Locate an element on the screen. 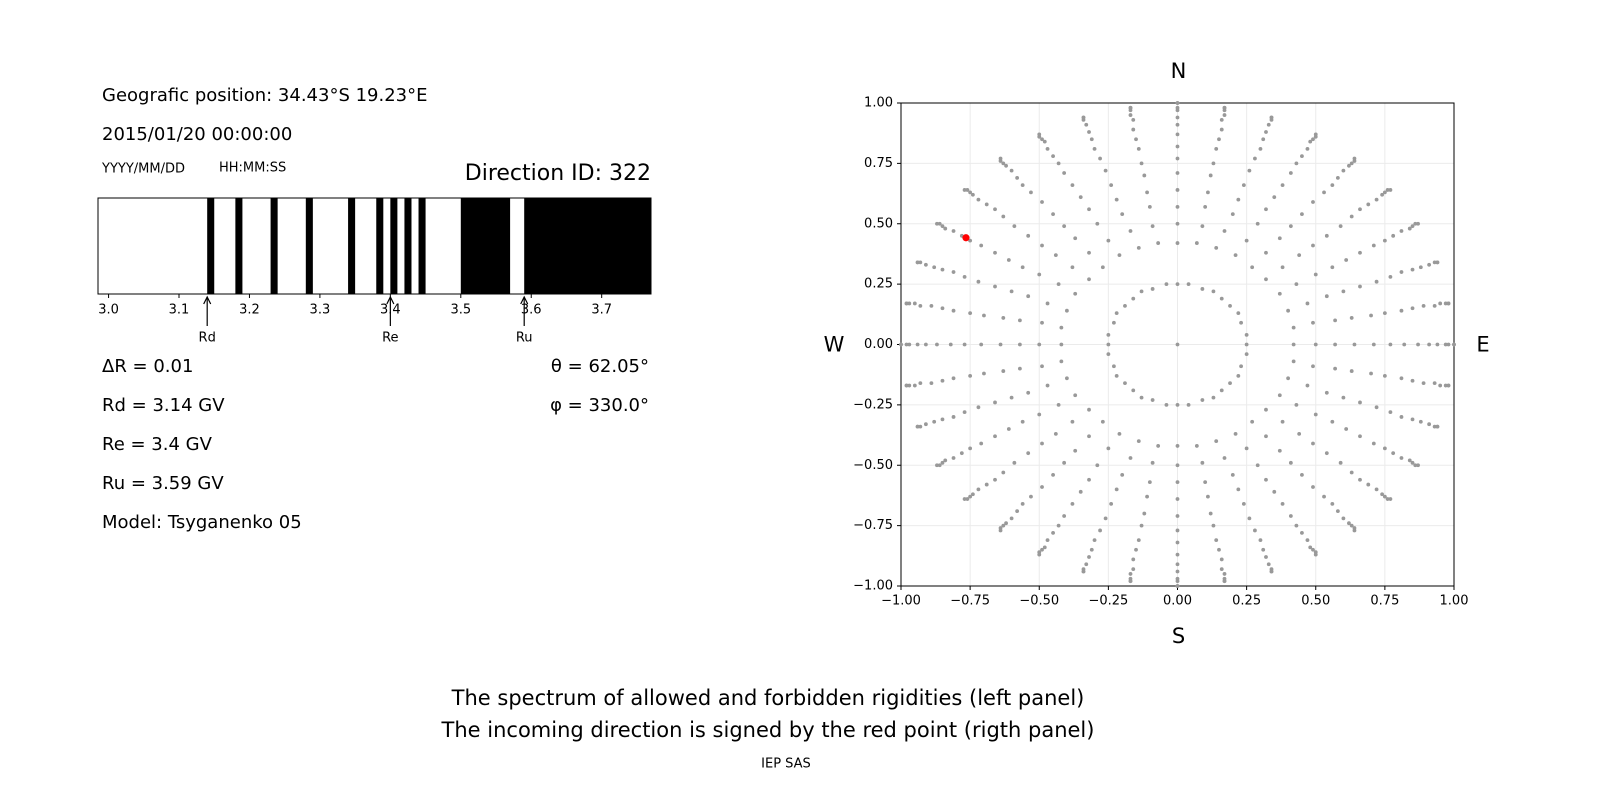 Image resolution: width=1600 pixels, height=800 pixels. arrow-head is located at coordinates (207, 300).